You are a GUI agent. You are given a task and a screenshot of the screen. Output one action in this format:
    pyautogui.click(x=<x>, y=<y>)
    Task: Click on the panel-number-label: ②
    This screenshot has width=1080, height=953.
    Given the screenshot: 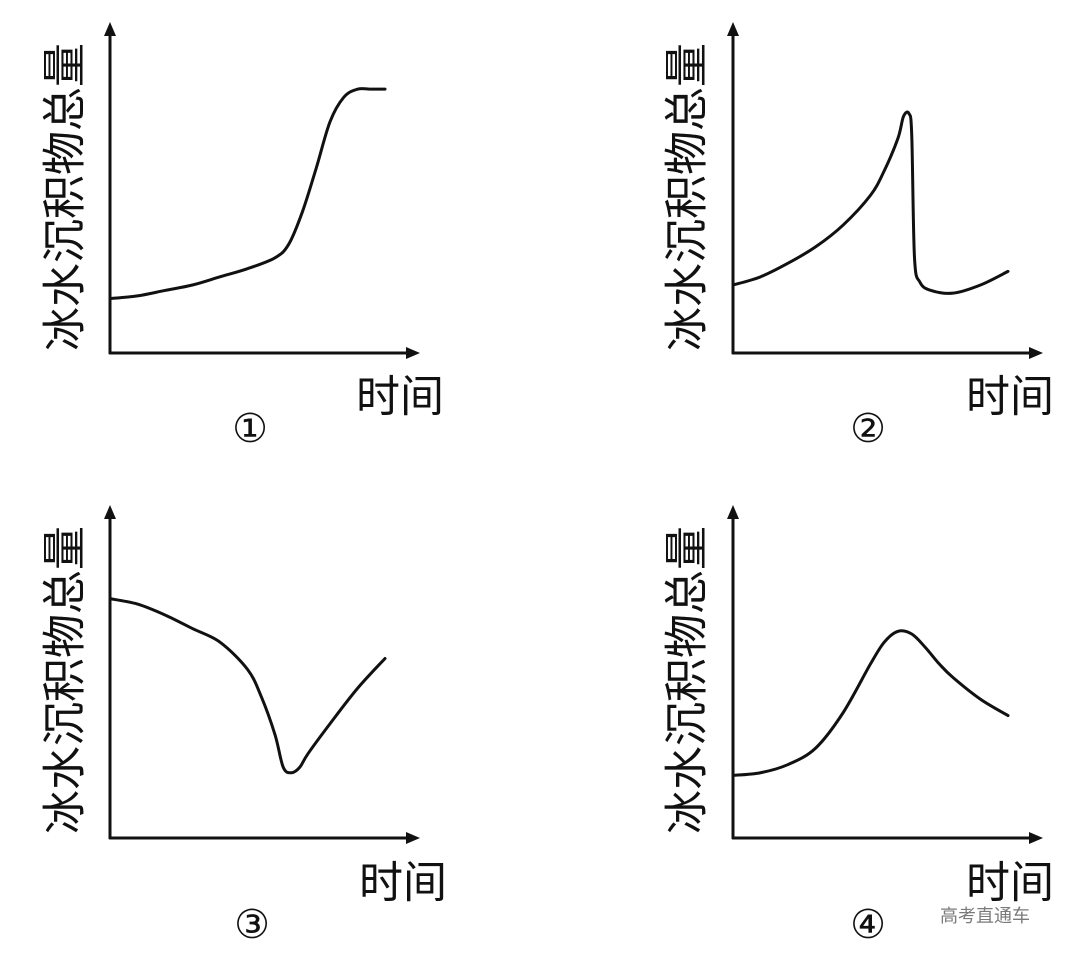 What is the action you would take?
    pyautogui.click(x=868, y=429)
    